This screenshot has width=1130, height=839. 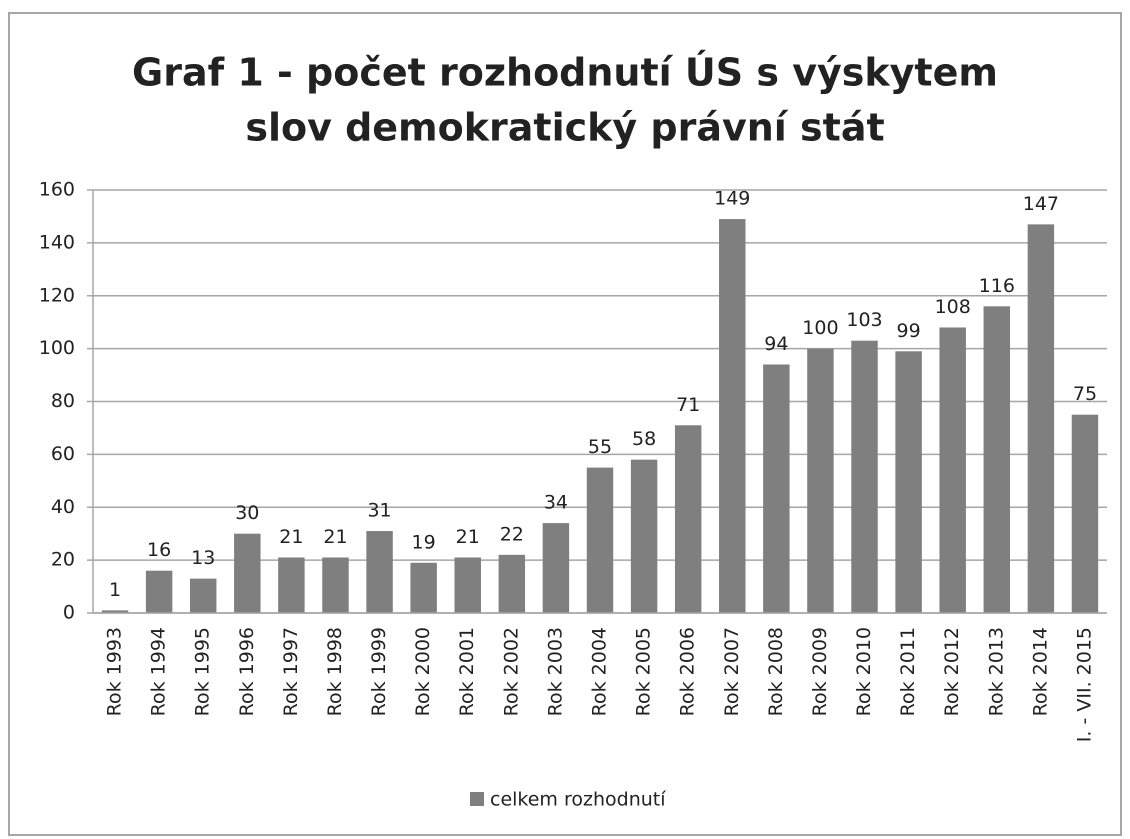 I want to click on legend-label: celkem rozhodnutí, so click(x=578, y=800).